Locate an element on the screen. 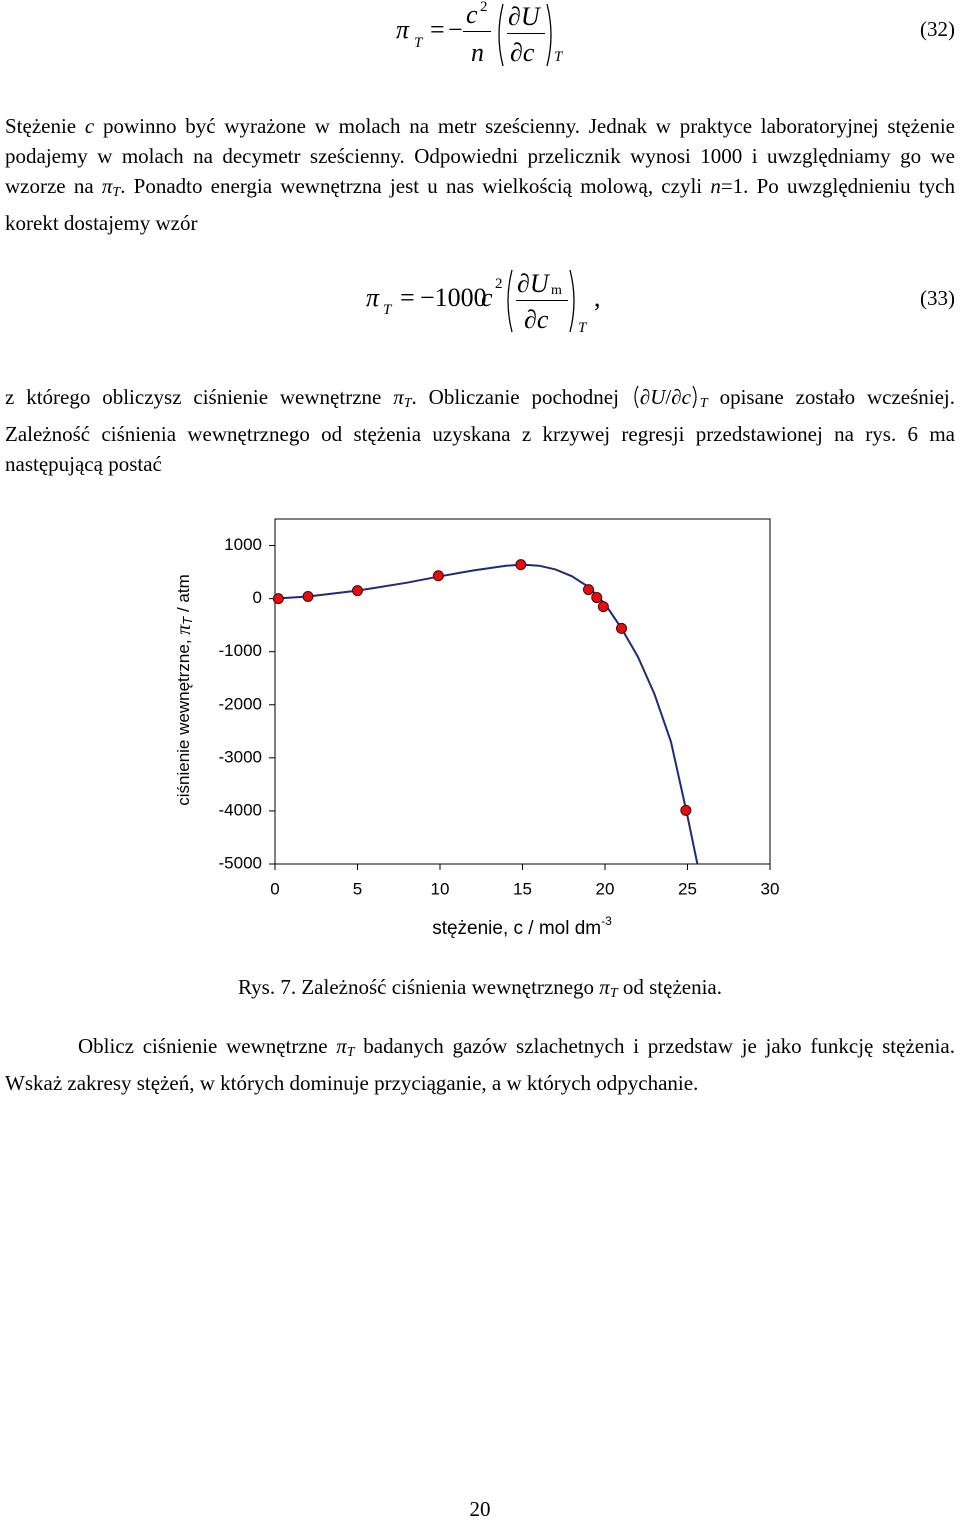 This screenshot has height=1525, width=960. x-tick-label: 5 is located at coordinates (357, 888).